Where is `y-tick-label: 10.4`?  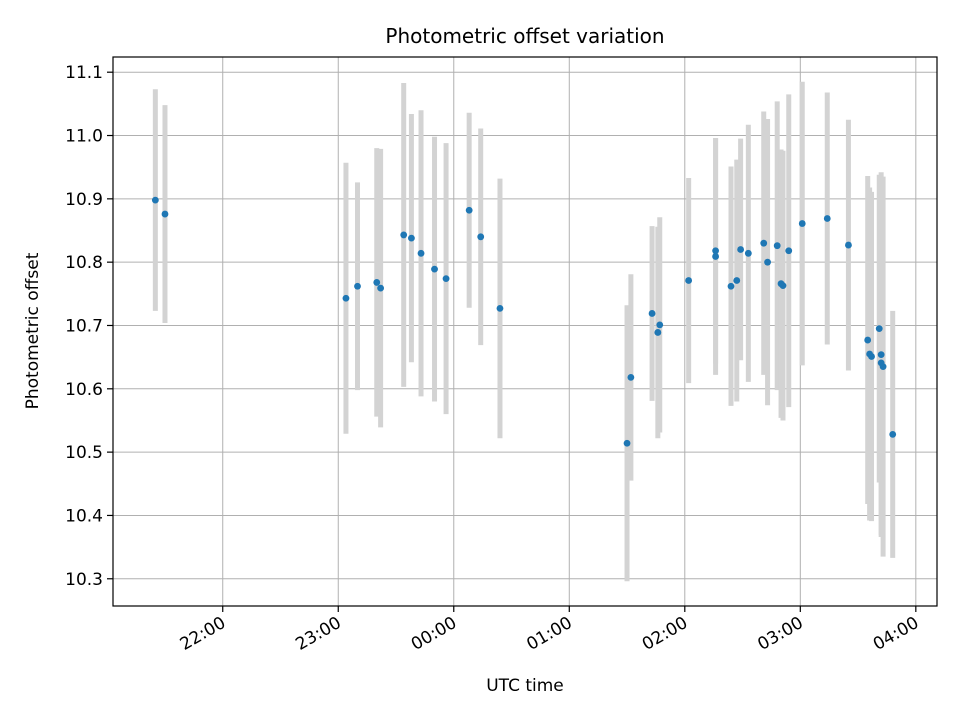
y-tick-label: 10.4 is located at coordinates (84, 516).